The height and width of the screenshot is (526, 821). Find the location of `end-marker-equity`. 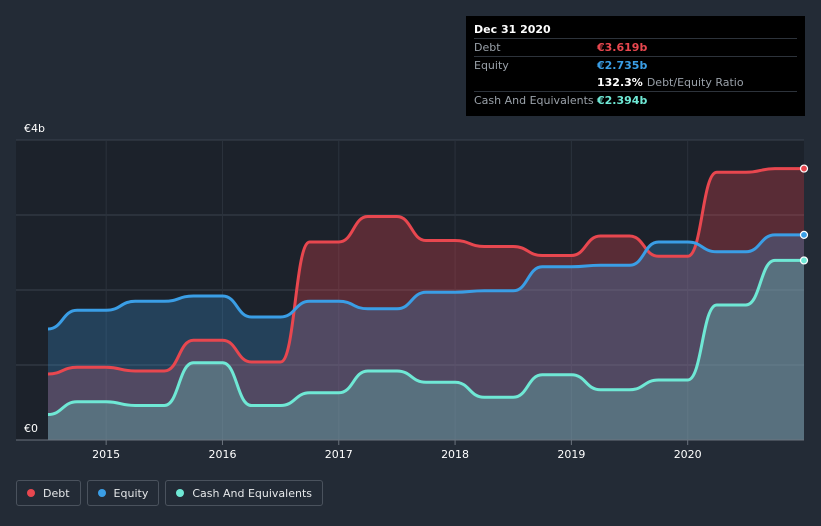

end-marker-equity is located at coordinates (804, 234).